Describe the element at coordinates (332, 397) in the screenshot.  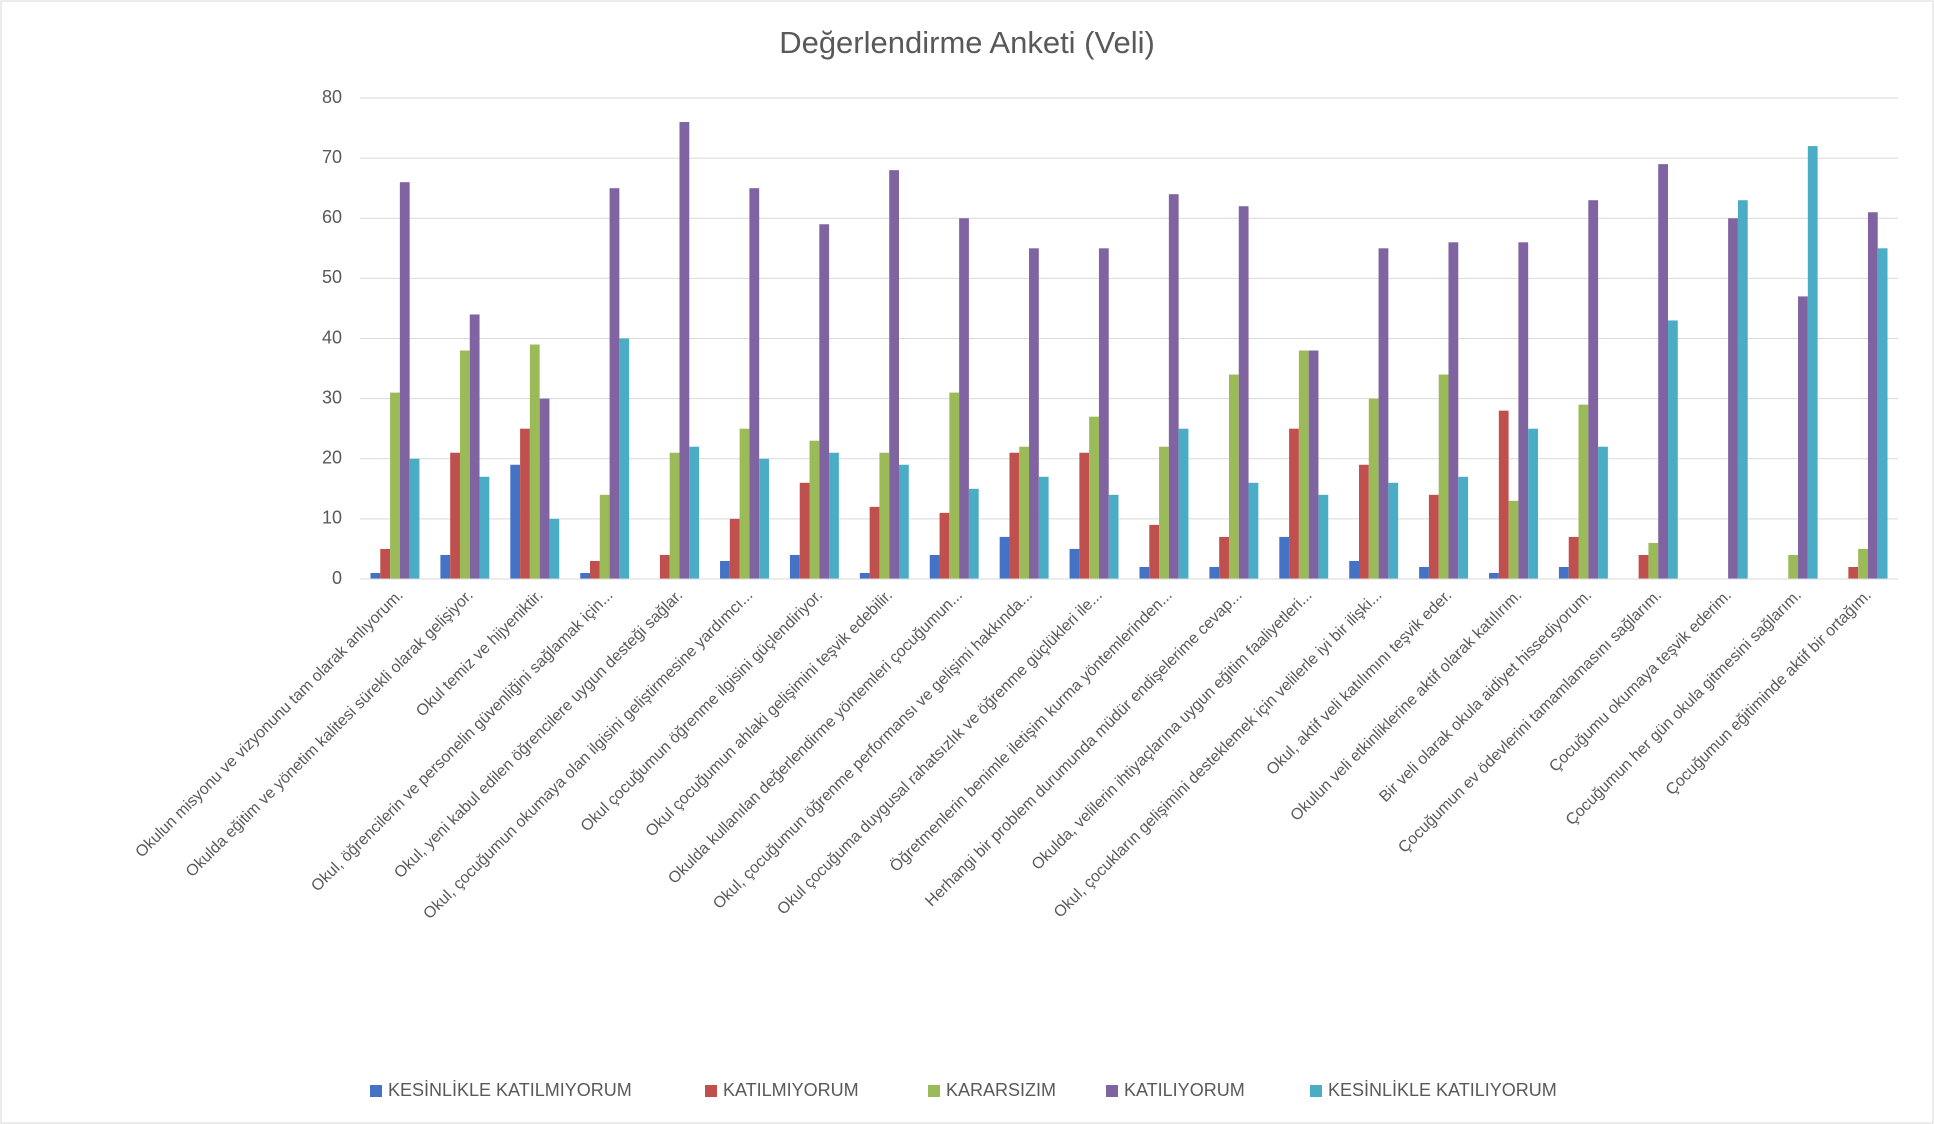
I see `y-tick-label: 30` at that location.